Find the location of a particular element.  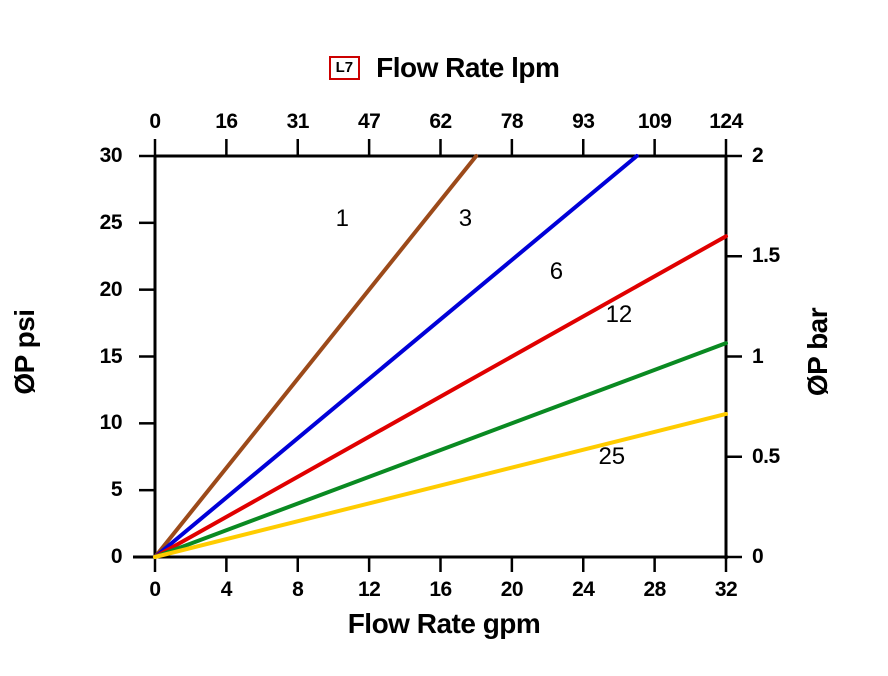

left-tick-label-25: 25 is located at coordinates (111, 222).